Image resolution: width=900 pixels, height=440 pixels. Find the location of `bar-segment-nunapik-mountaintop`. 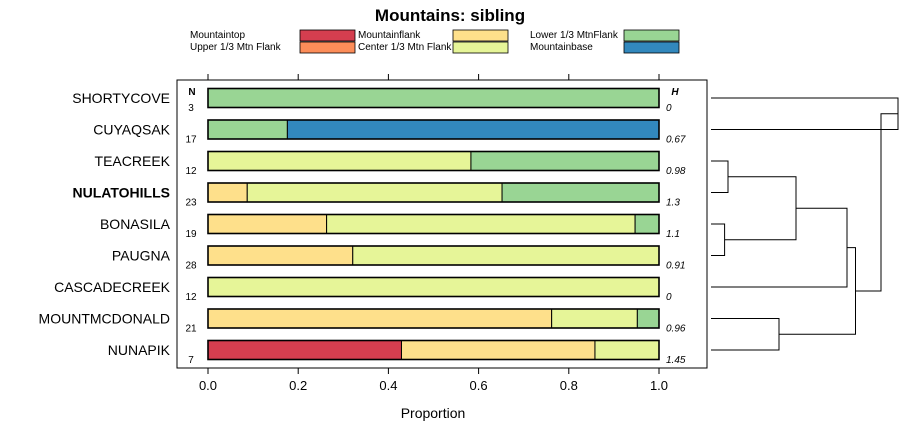

bar-segment-nunapik-mountaintop is located at coordinates (304, 350).